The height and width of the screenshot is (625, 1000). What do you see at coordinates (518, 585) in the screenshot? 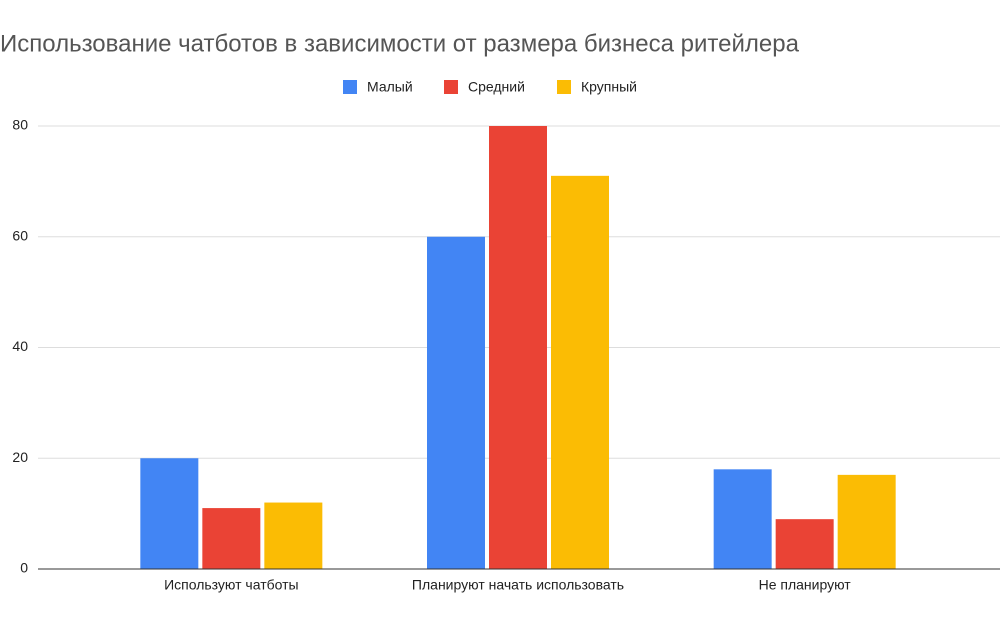
I see `x-tick-label: Планируют начать использовать` at bounding box center [518, 585].